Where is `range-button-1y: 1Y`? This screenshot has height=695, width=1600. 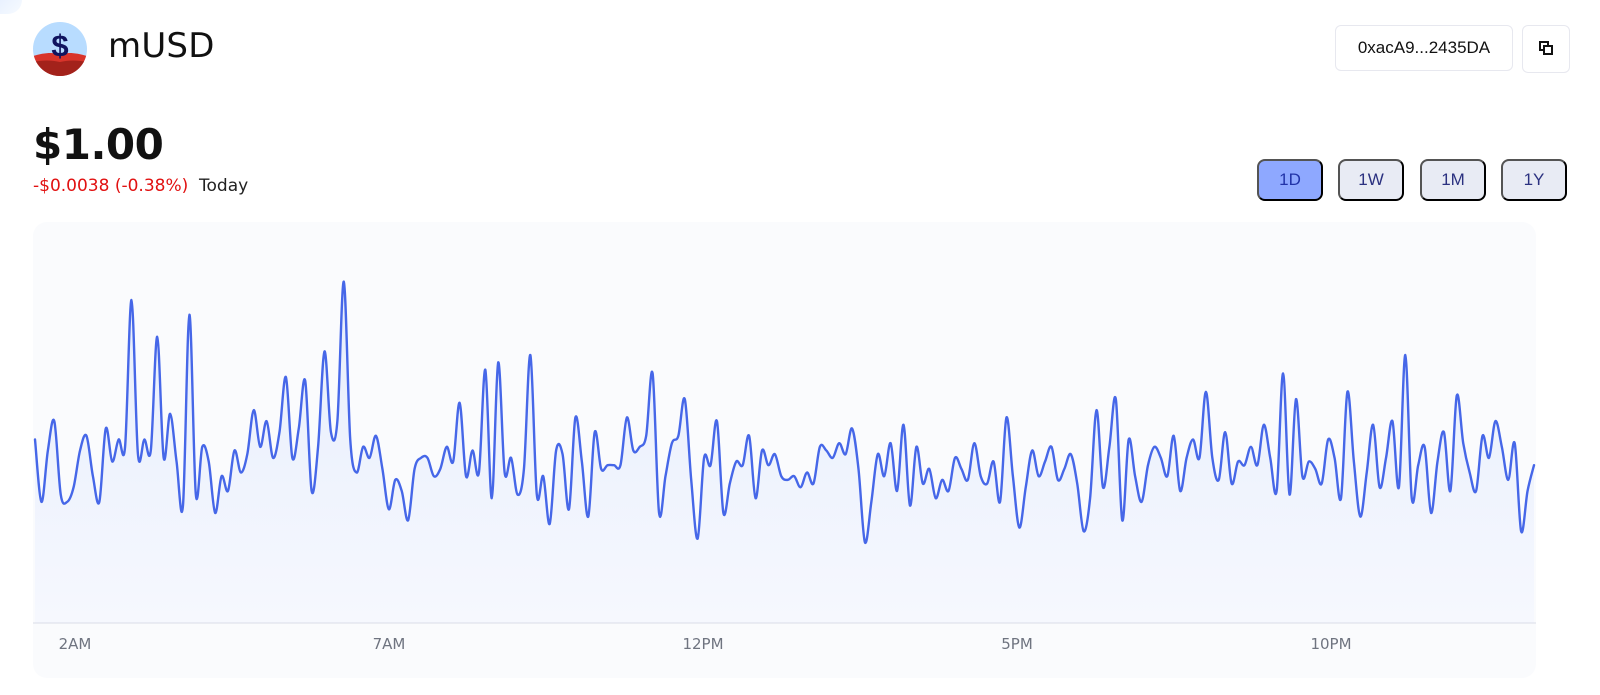
range-button-1y: 1Y is located at coordinates (1534, 180).